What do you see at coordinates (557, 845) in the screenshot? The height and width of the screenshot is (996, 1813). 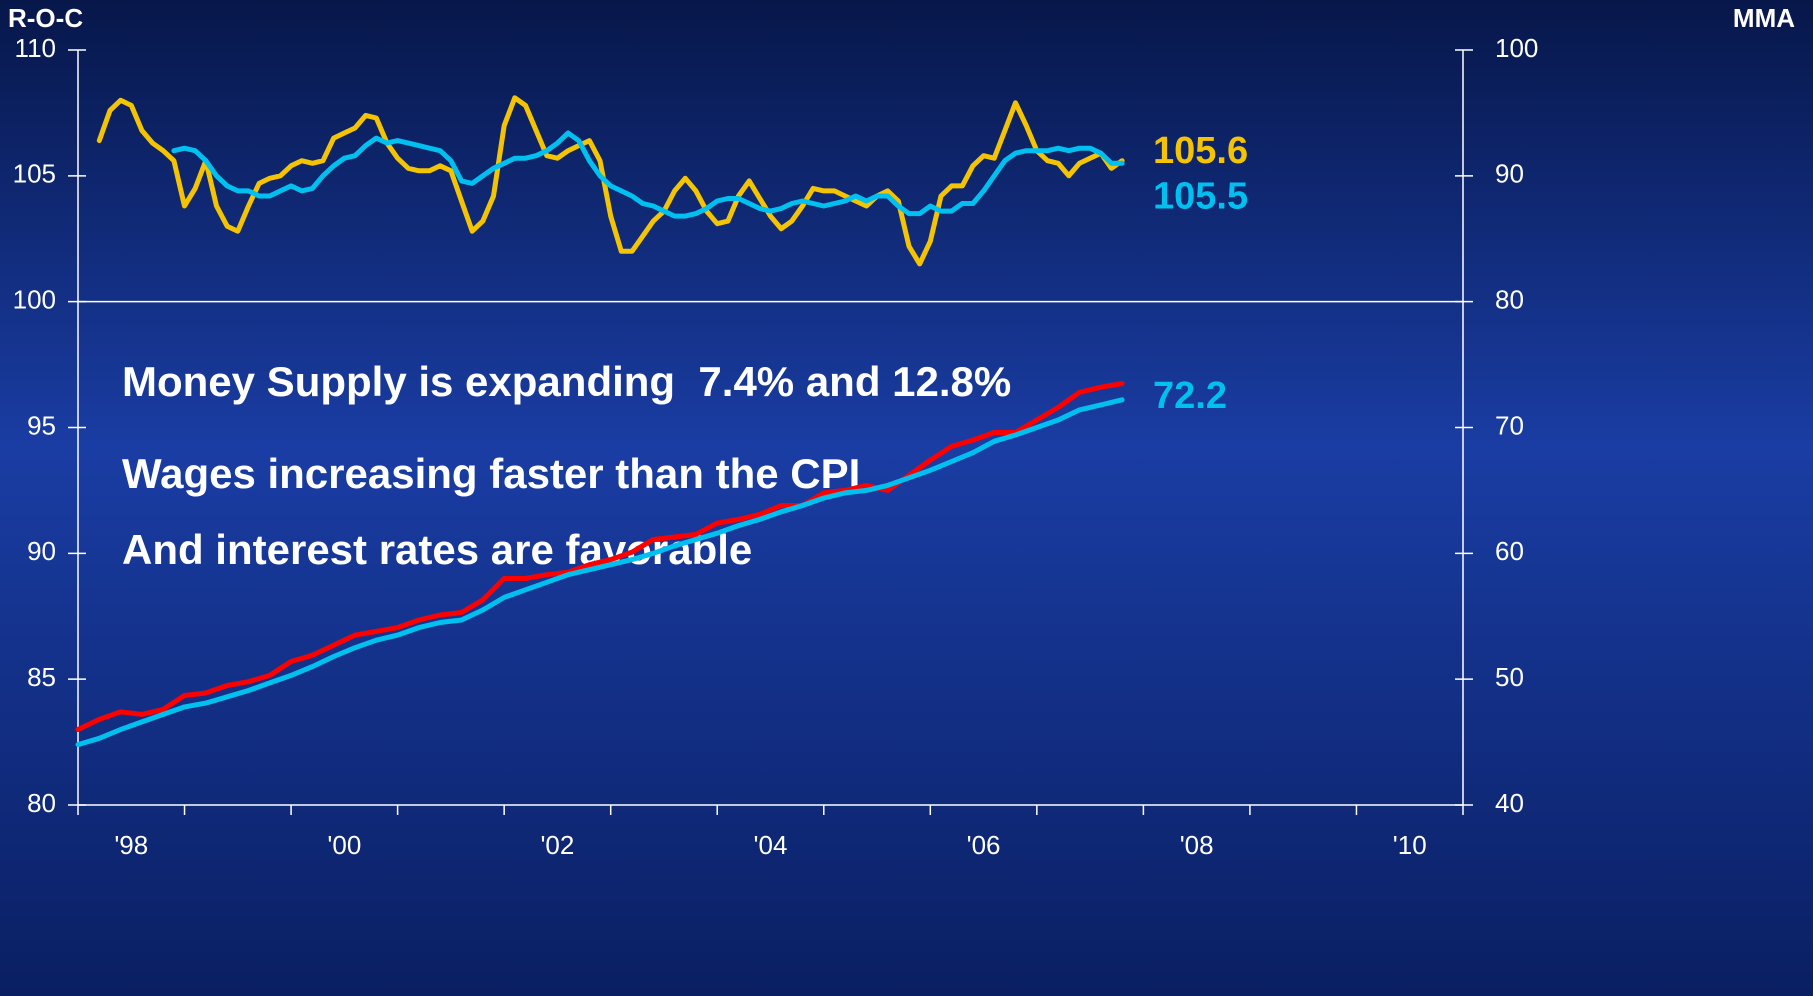 I see `x-tick-label: '02` at bounding box center [557, 845].